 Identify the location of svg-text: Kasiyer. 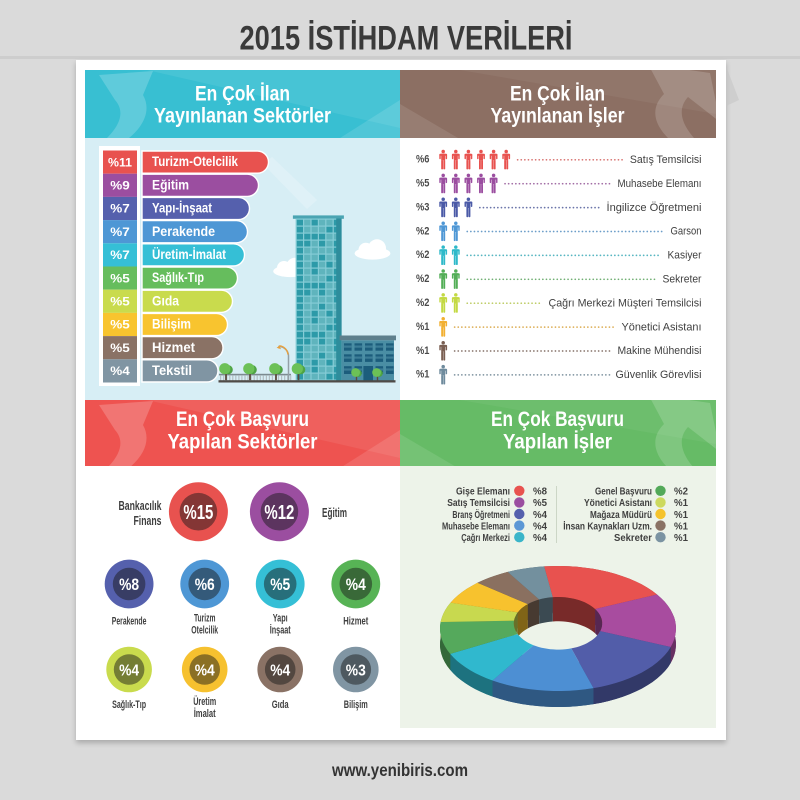
(685, 256).